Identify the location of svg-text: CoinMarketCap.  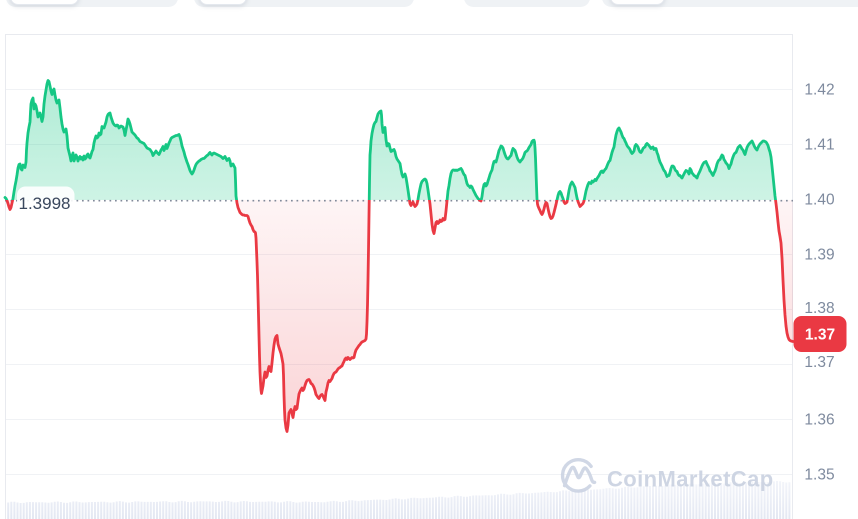
(690, 479).